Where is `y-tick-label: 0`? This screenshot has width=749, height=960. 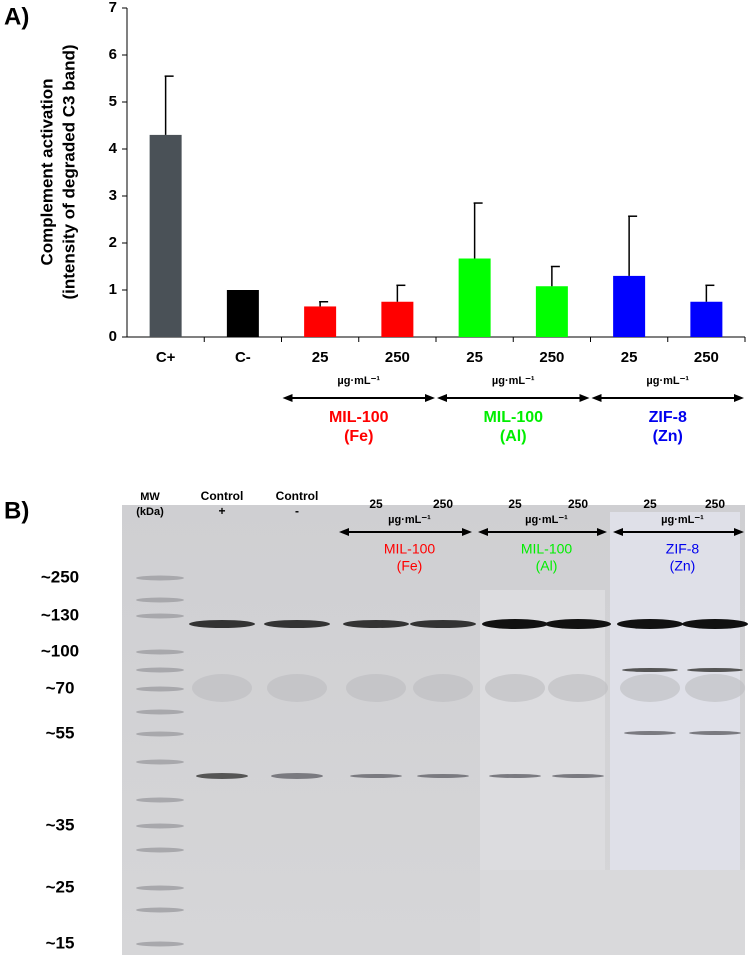 y-tick-label: 0 is located at coordinates (113, 336).